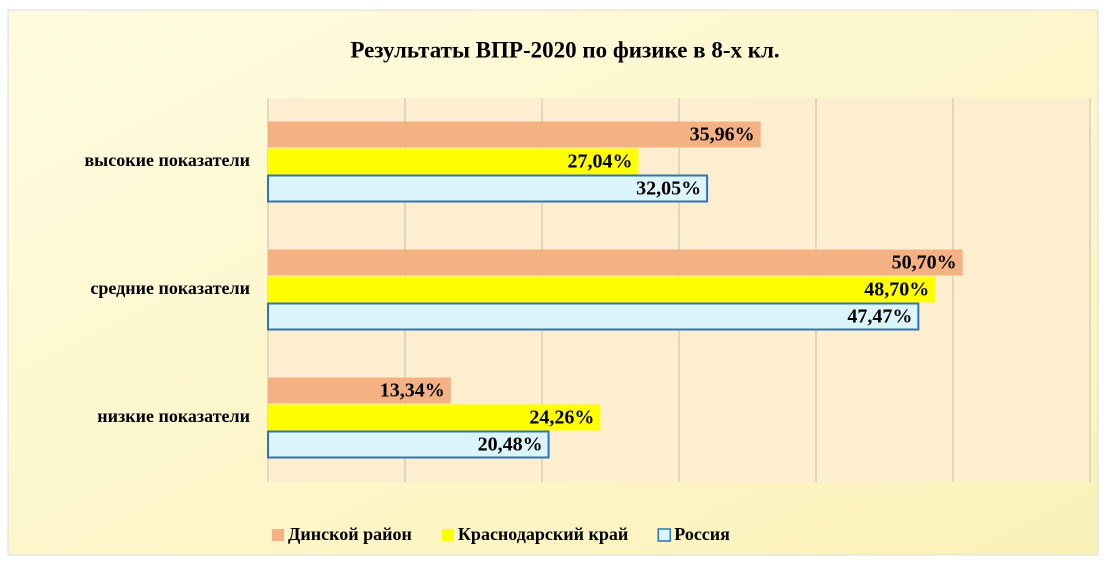 This screenshot has height=563, width=1106. What do you see at coordinates (350, 534) in the screenshot?
I see `legend-label: Динской район` at bounding box center [350, 534].